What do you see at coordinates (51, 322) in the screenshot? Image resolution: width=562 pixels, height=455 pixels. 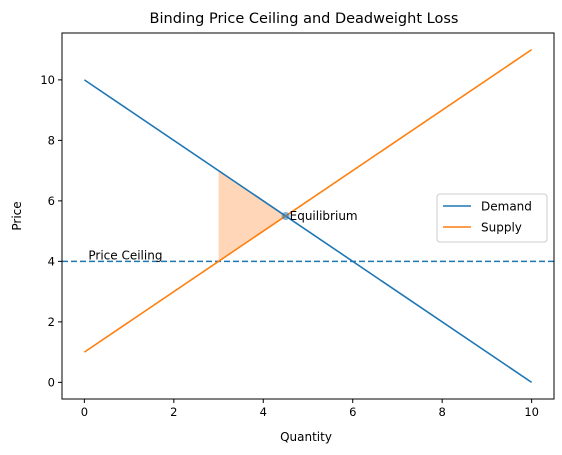 I see `y-tick-label: 2` at bounding box center [51, 322].